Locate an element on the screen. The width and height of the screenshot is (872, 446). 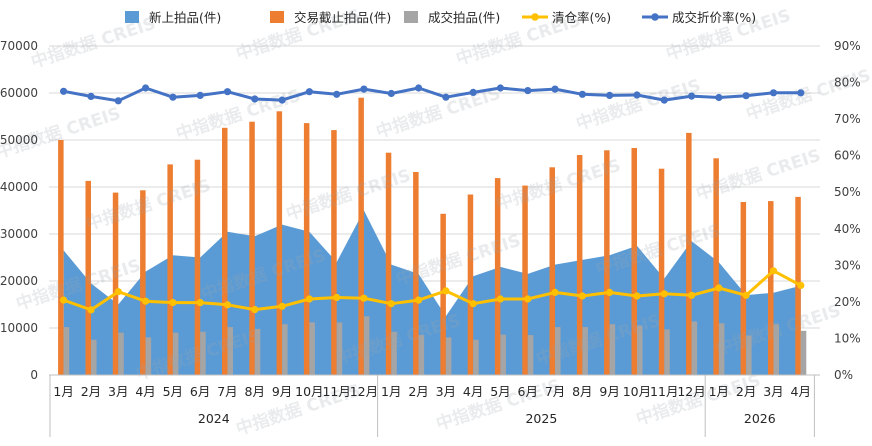
legend-label: 清仓率(%) is located at coordinates (581, 17).